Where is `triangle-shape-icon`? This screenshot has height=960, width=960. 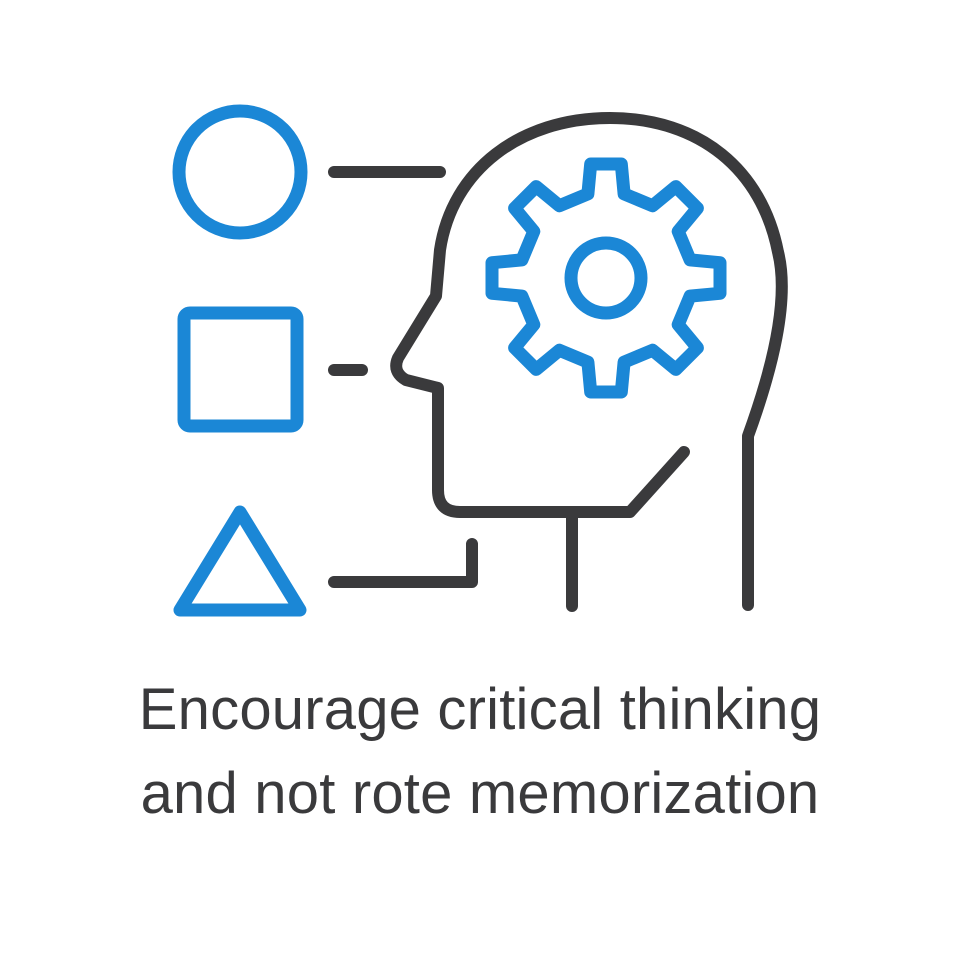 triangle-shape-icon is located at coordinates (240, 561).